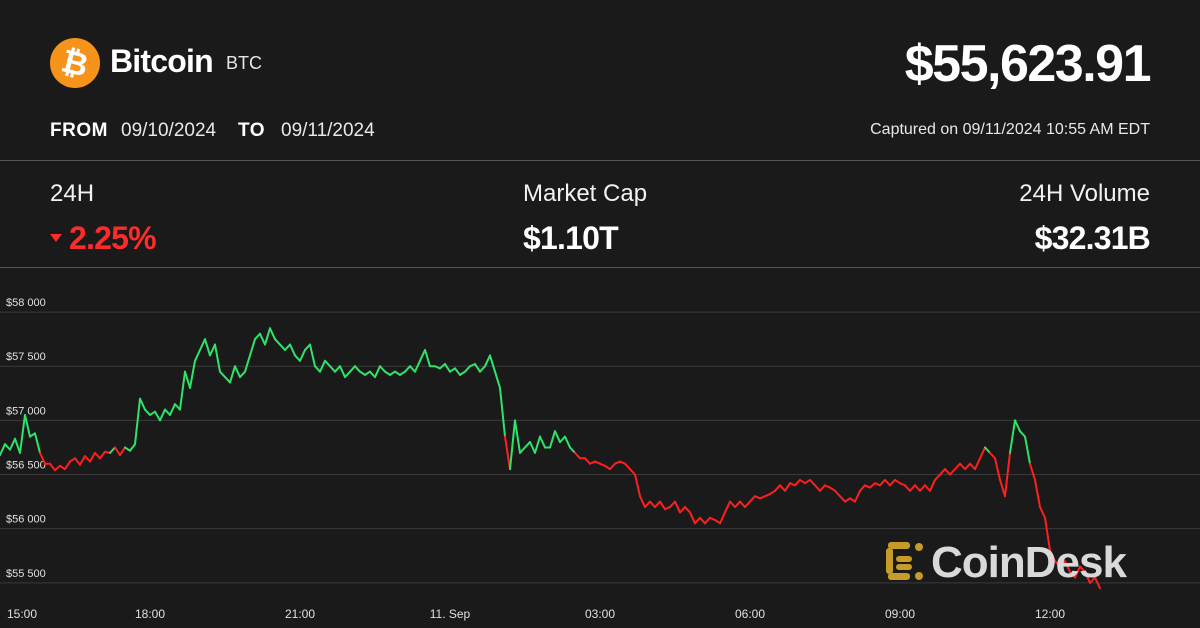 This screenshot has width=1200, height=628. What do you see at coordinates (904, 561) in the screenshot?
I see `coindesk-logo-icon` at bounding box center [904, 561].